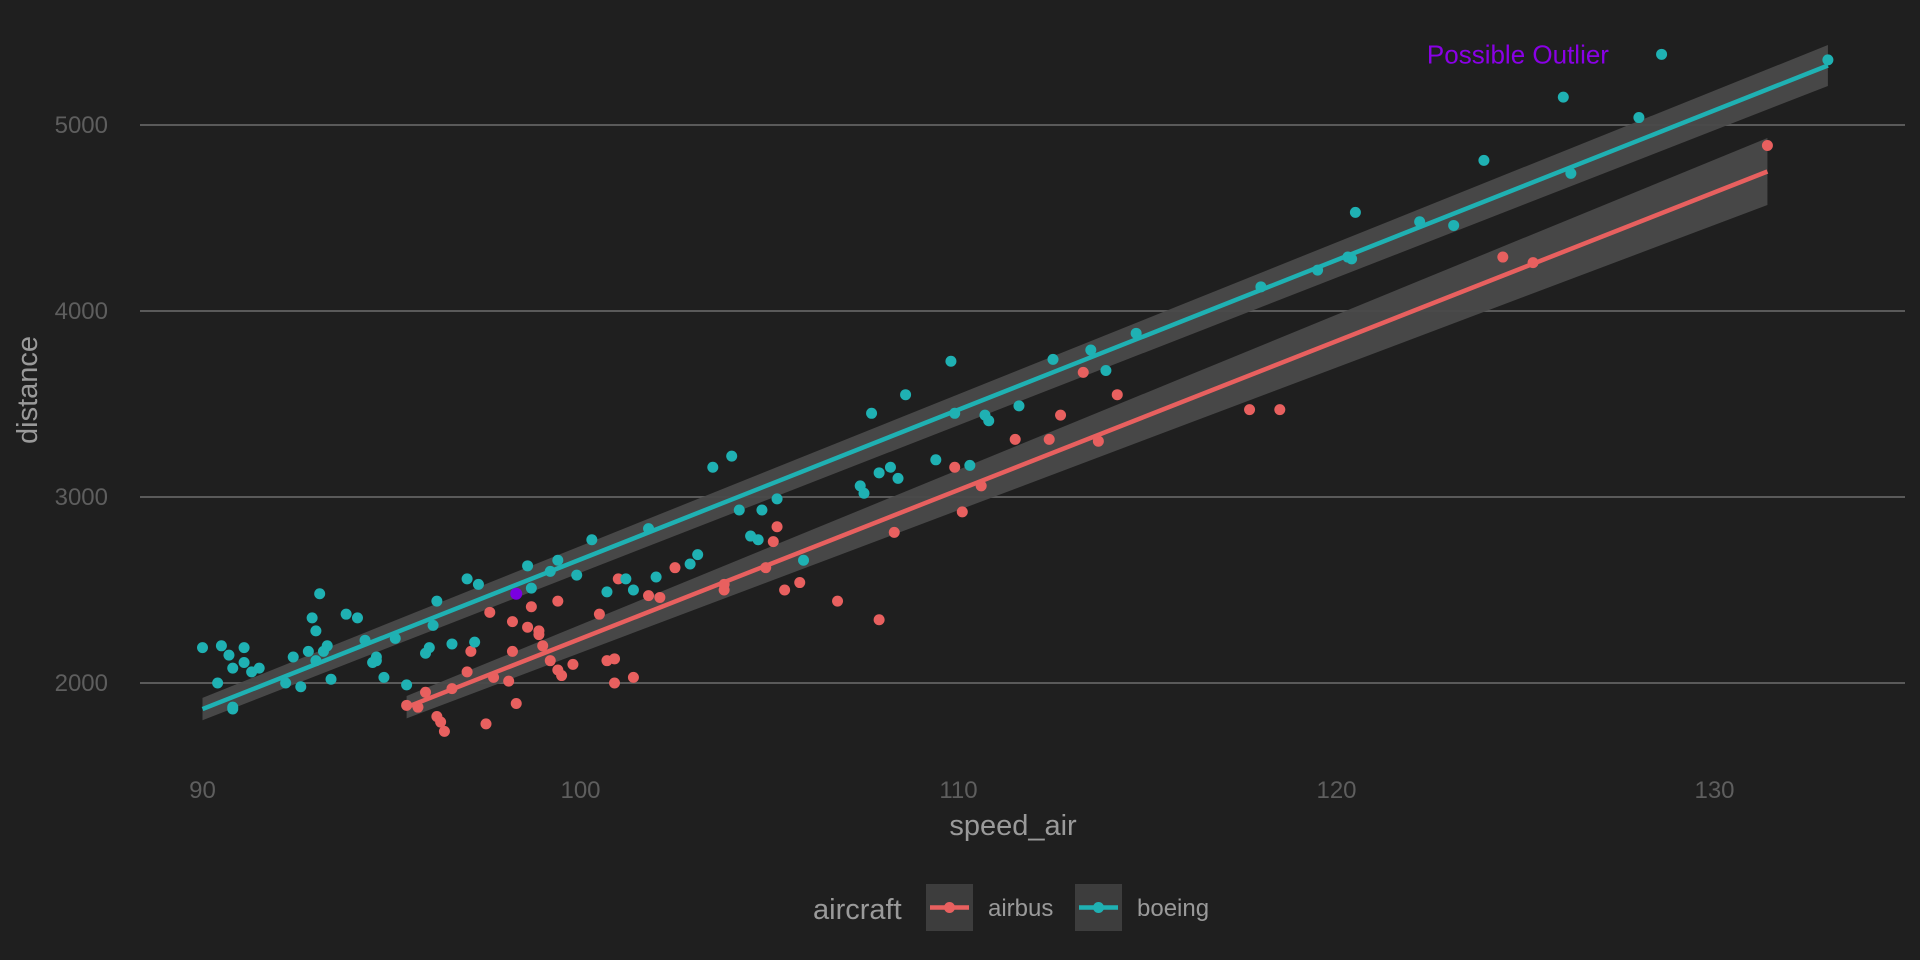  I want to click on highlight-point, so click(516, 593).